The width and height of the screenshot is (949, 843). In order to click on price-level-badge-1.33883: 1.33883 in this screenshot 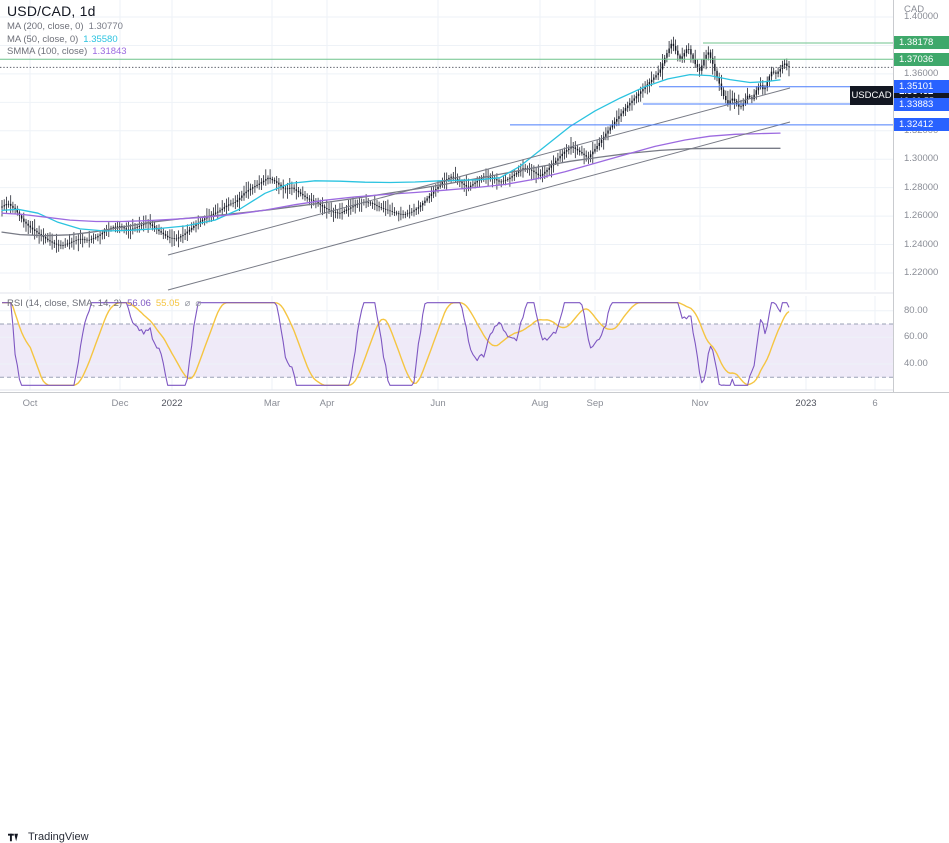, I will do `click(921, 104)`.